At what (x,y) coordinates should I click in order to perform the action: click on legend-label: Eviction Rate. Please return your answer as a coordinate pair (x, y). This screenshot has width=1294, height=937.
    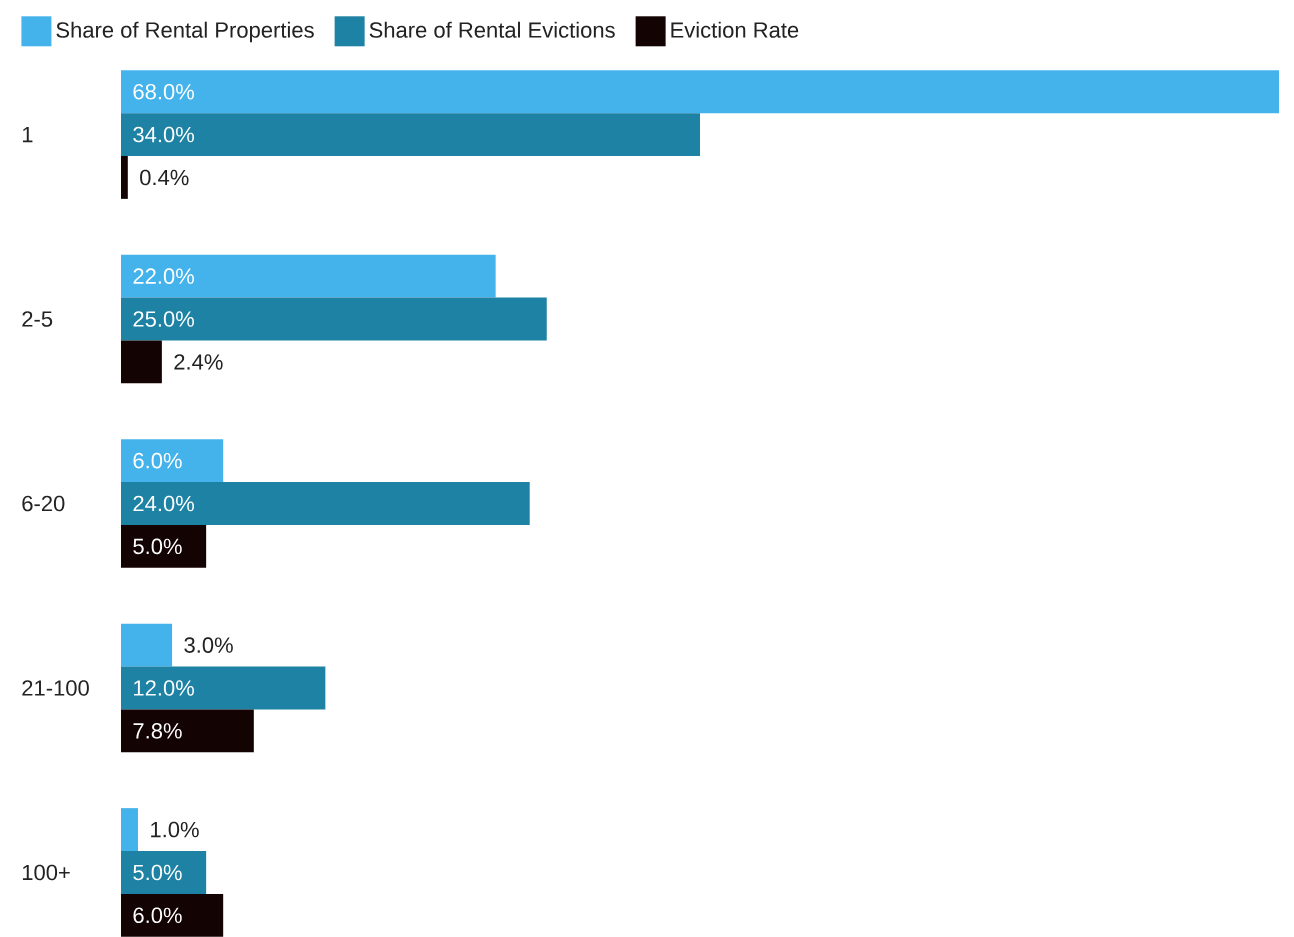
    Looking at the image, I should click on (735, 29).